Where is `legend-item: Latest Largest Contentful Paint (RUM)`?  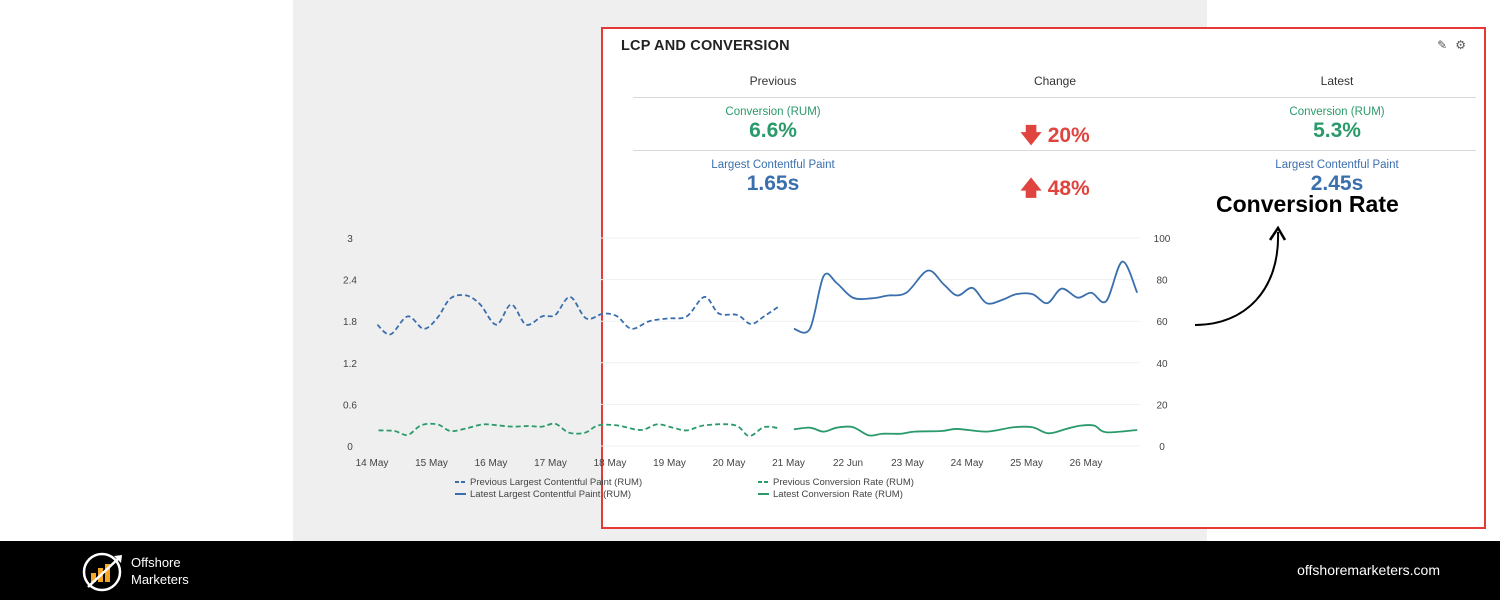 legend-item: Latest Largest Contentful Paint (RUM) is located at coordinates (550, 494).